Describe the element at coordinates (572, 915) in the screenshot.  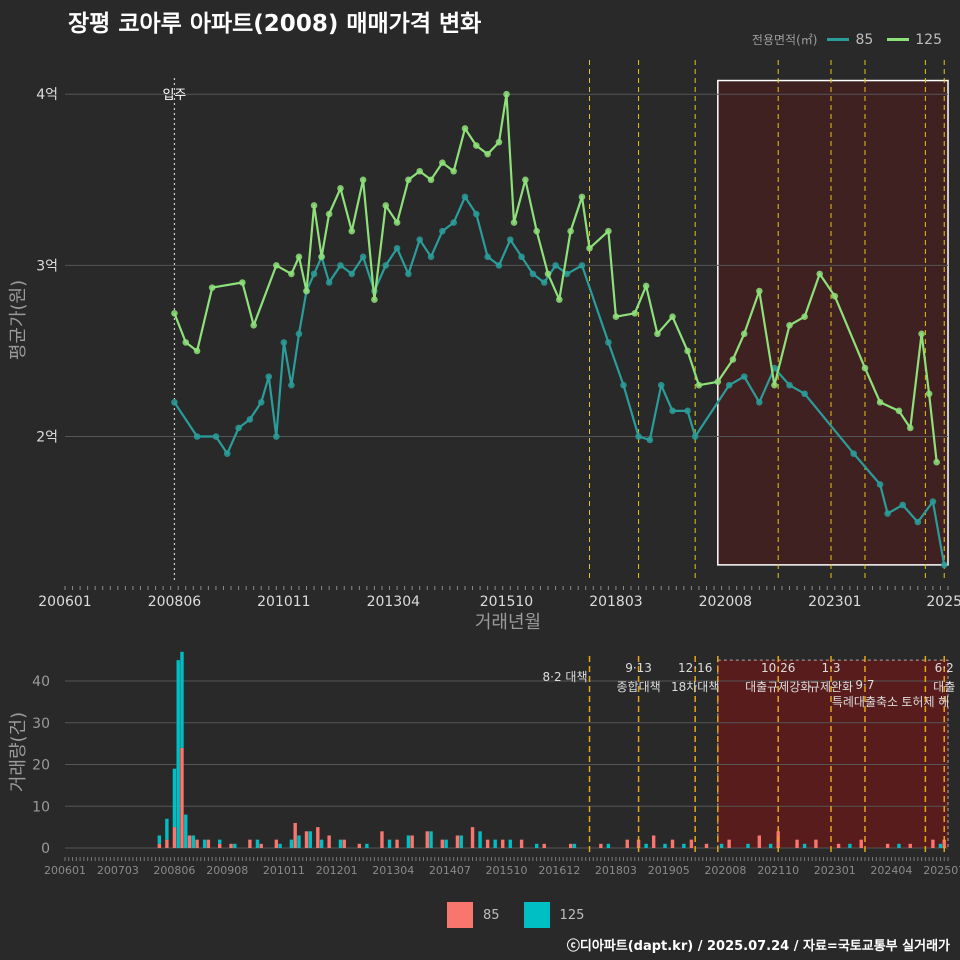
I see `legend-bottom-label-125: 125` at that location.